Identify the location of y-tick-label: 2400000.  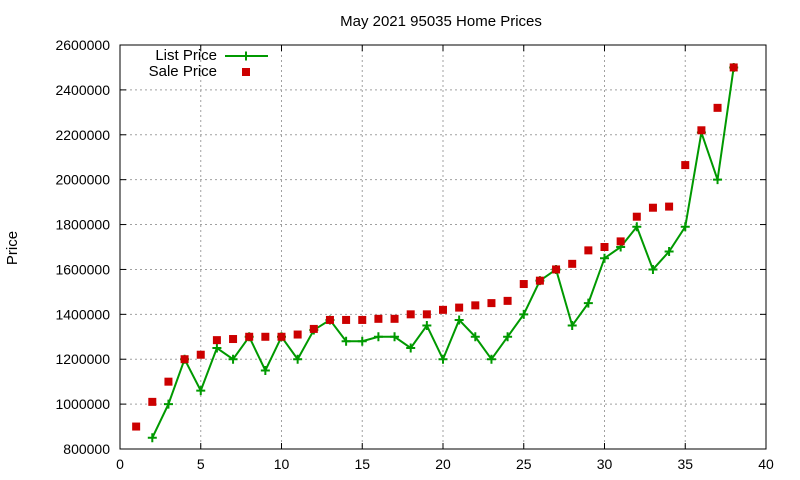
(82, 90).